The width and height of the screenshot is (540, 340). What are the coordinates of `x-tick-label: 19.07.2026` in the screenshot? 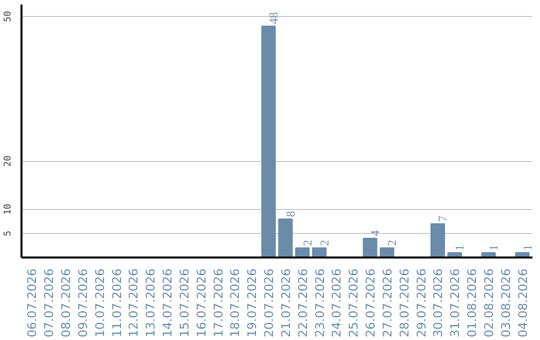 It's located at (252, 303).